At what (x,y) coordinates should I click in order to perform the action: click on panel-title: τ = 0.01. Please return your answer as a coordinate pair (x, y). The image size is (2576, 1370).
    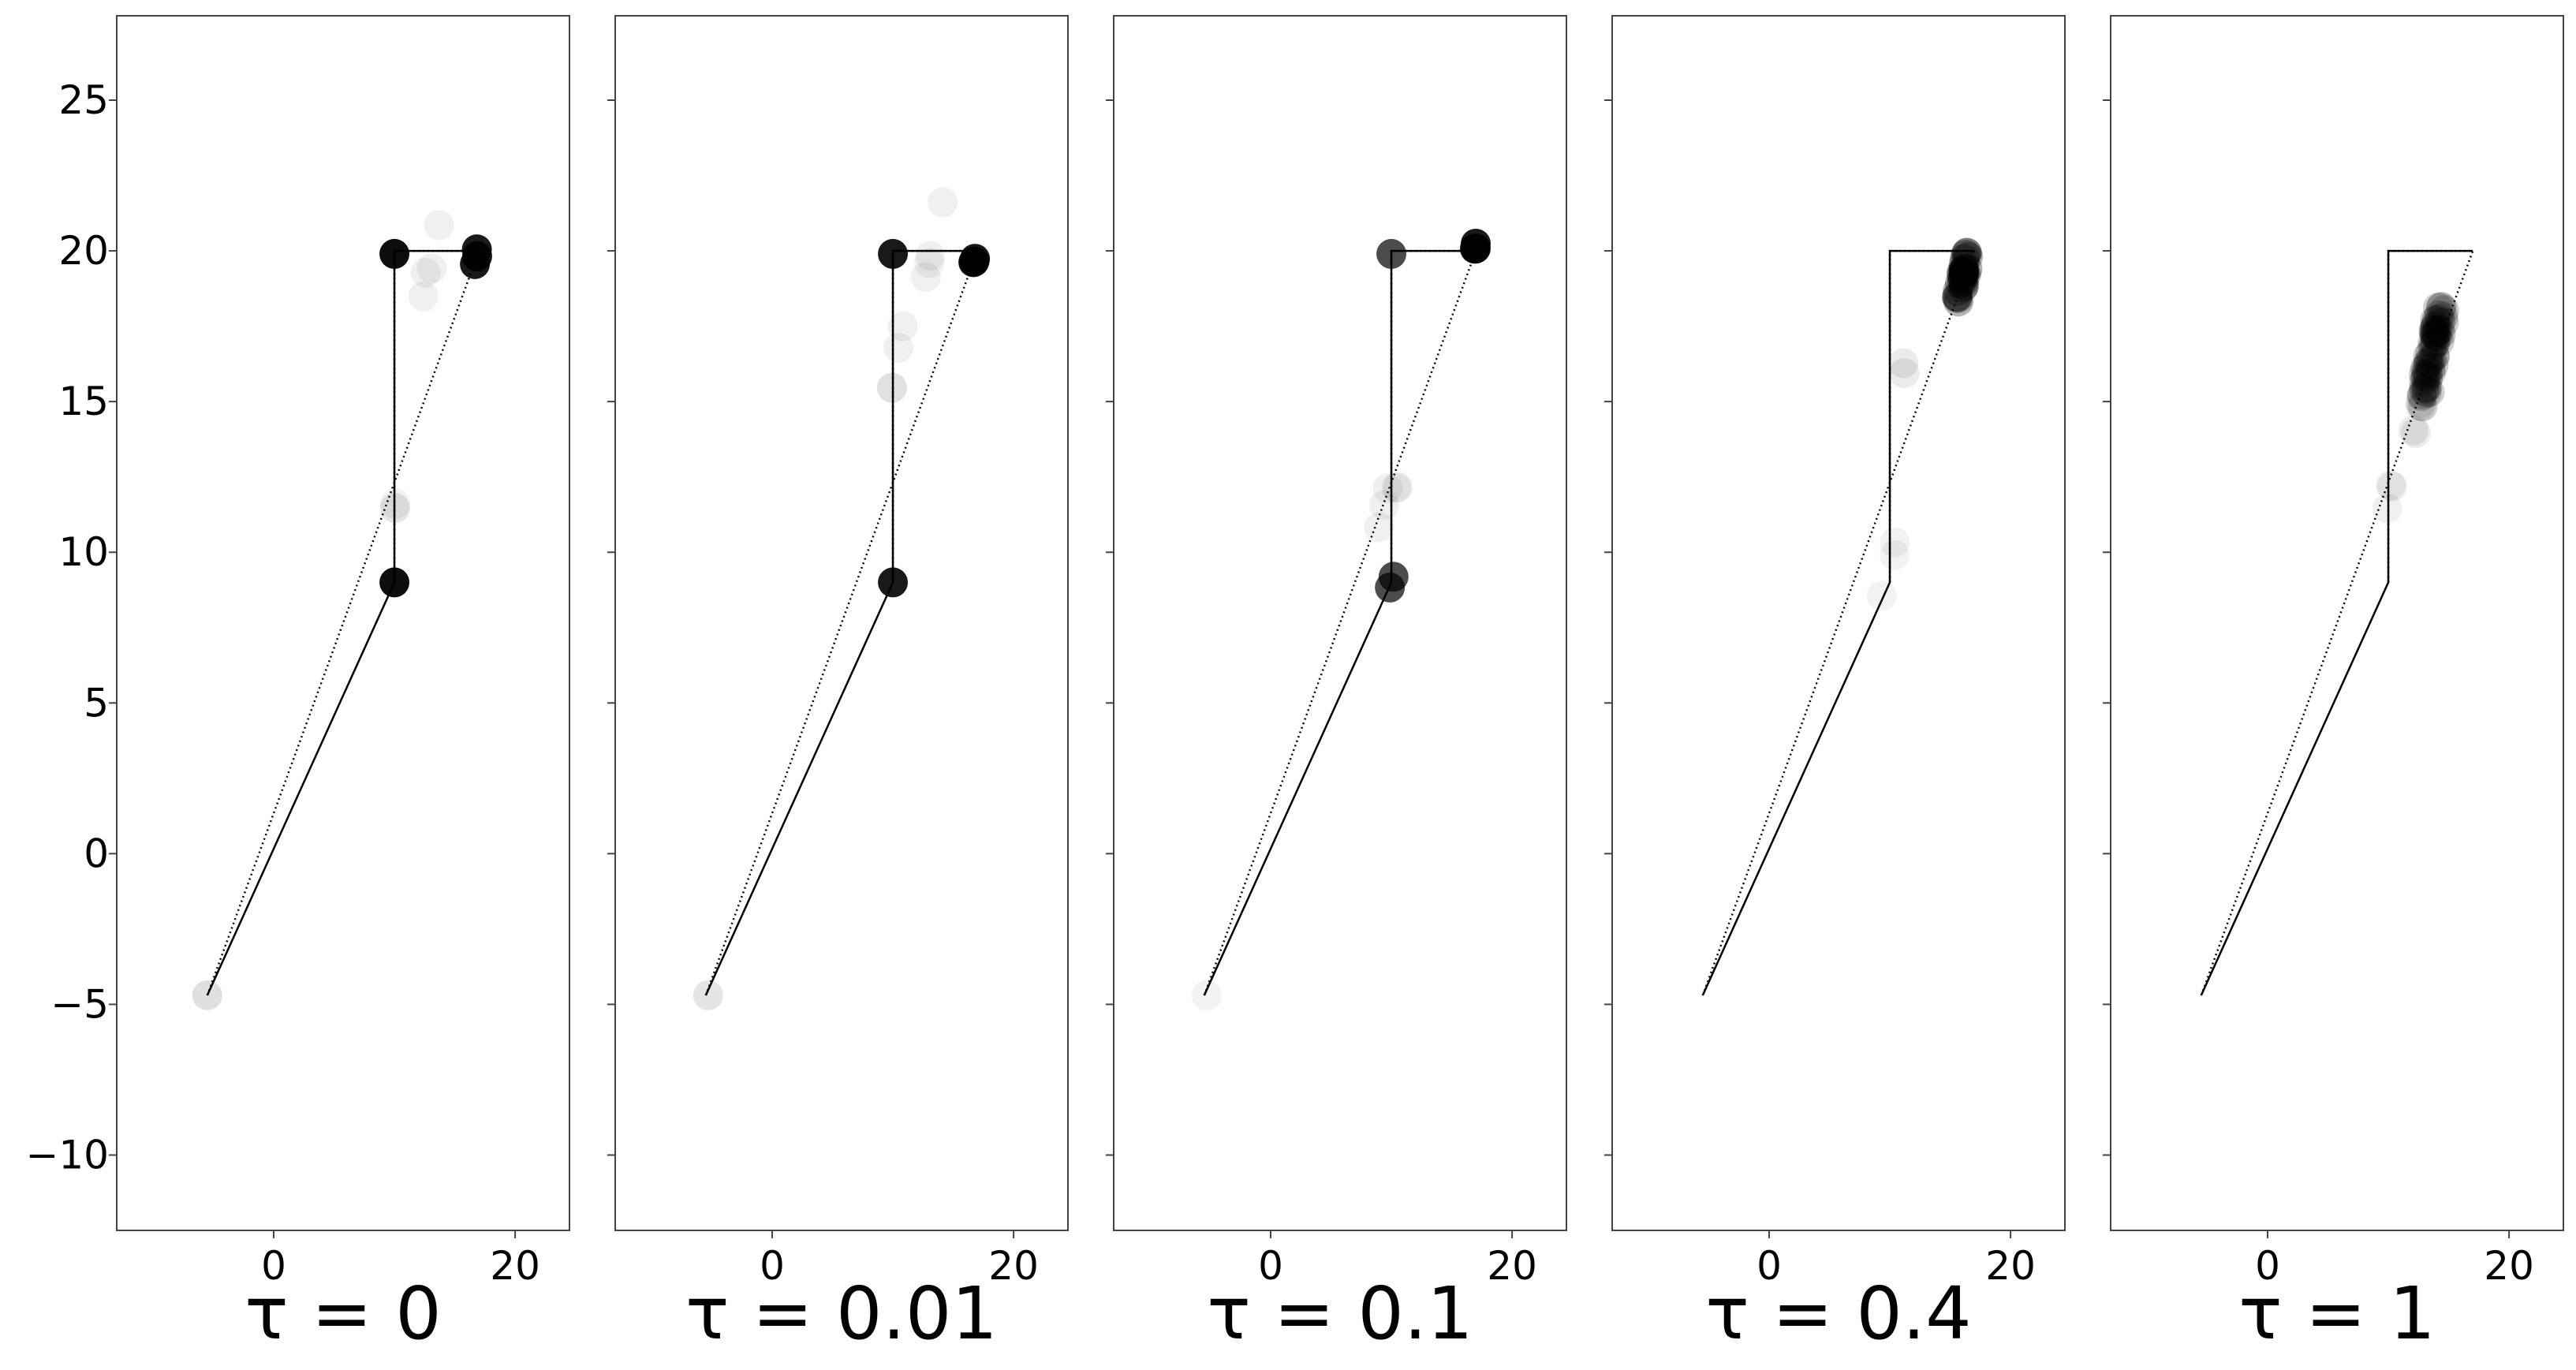
    Looking at the image, I should click on (841, 1313).